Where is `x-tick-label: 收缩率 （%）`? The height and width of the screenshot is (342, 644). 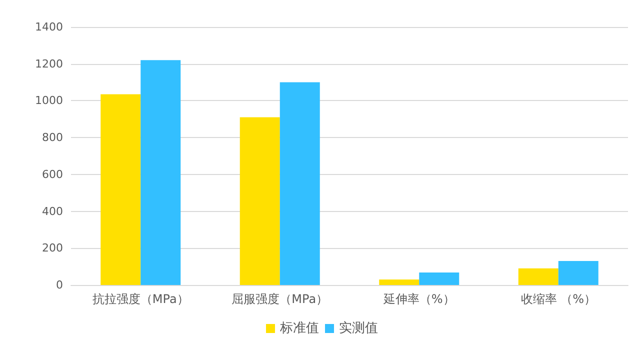 x-tick-label: 收缩率 （%） is located at coordinates (558, 299).